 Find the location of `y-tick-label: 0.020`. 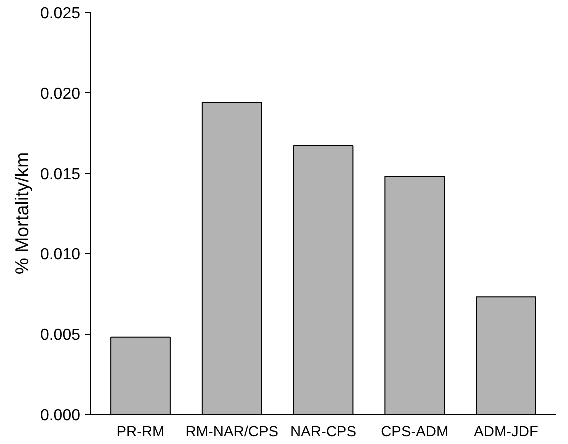

y-tick-label: 0.020 is located at coordinates (60, 94).